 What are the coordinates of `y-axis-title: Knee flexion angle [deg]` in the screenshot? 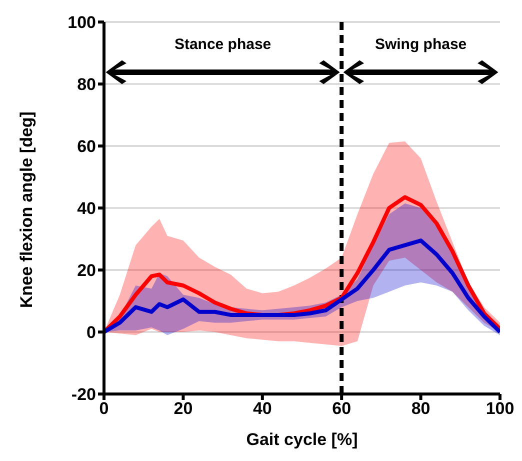 It's located at (26, 210).